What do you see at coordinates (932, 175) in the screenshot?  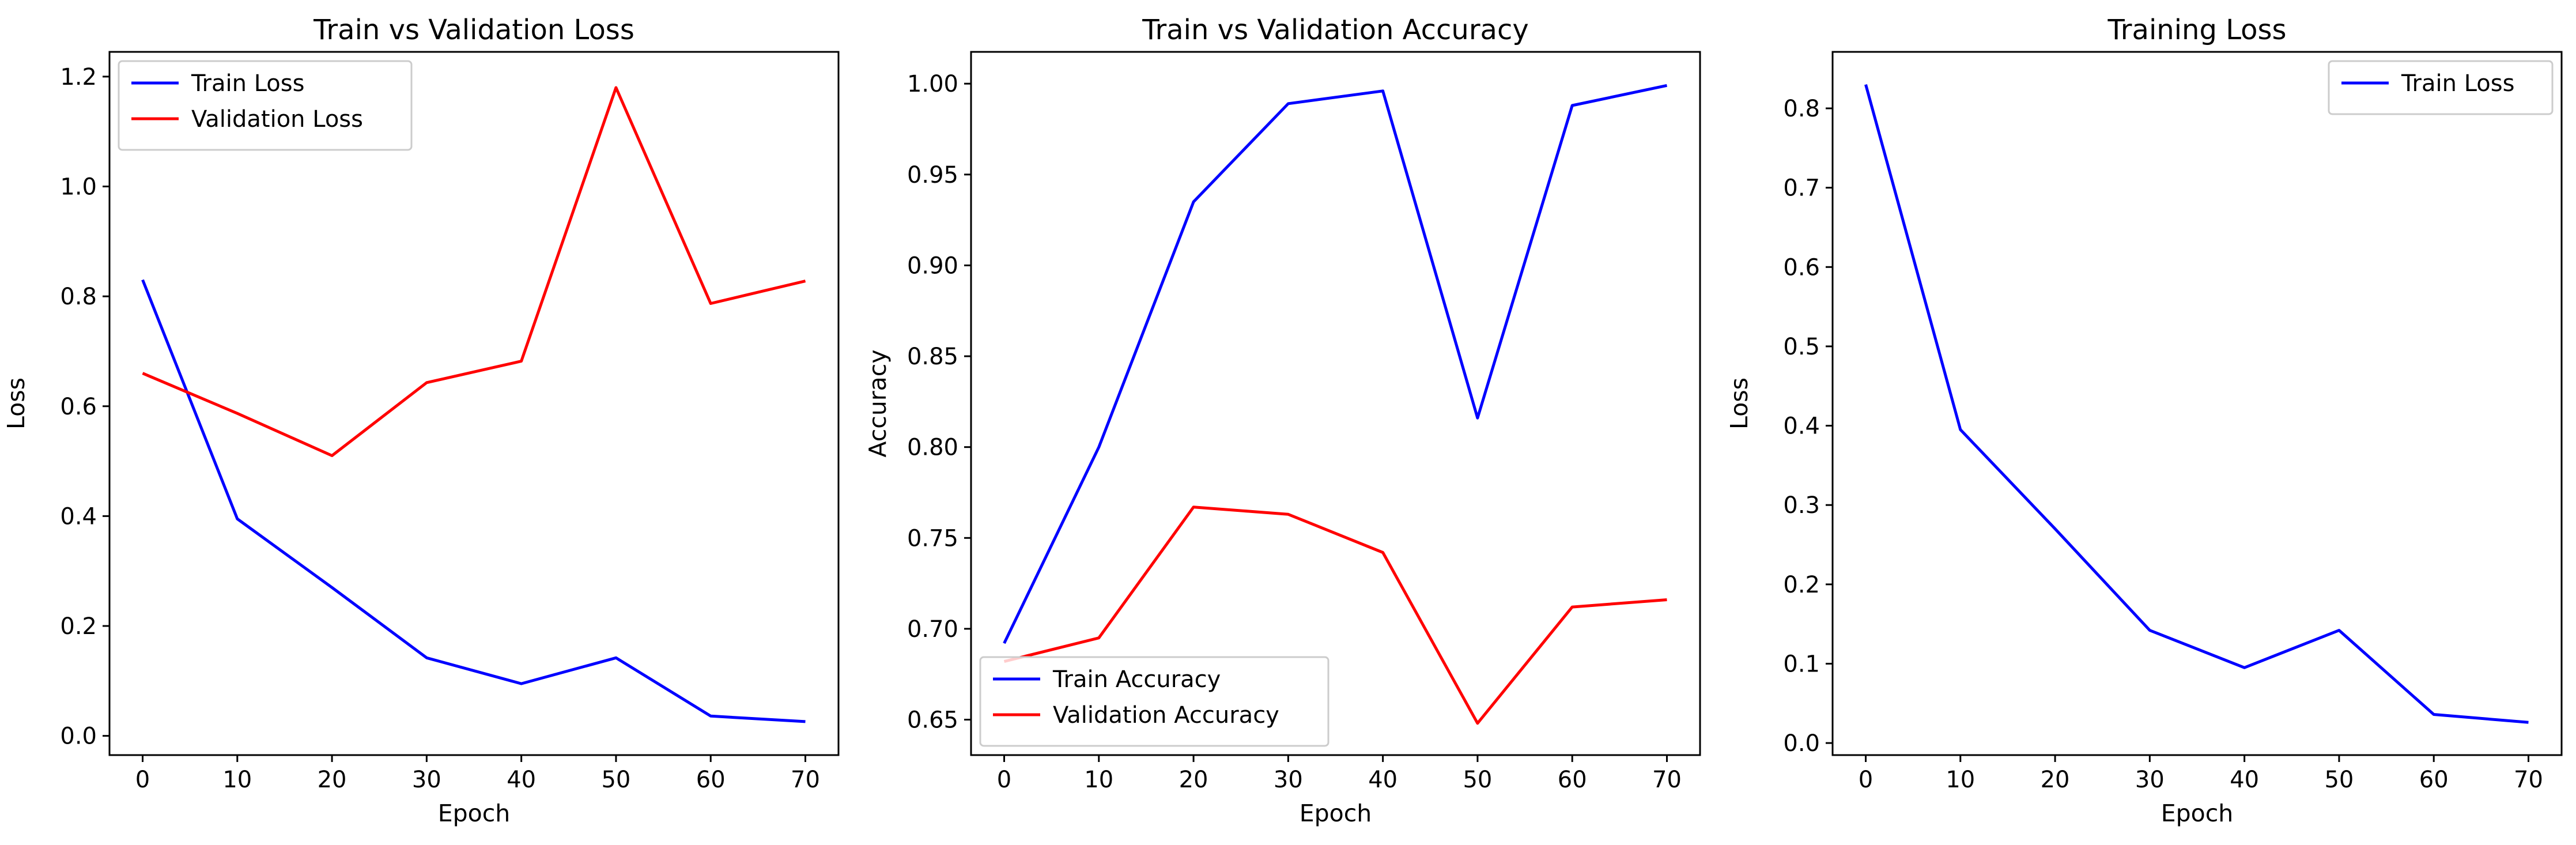 I see `y-tick-label: 0.95` at bounding box center [932, 175].